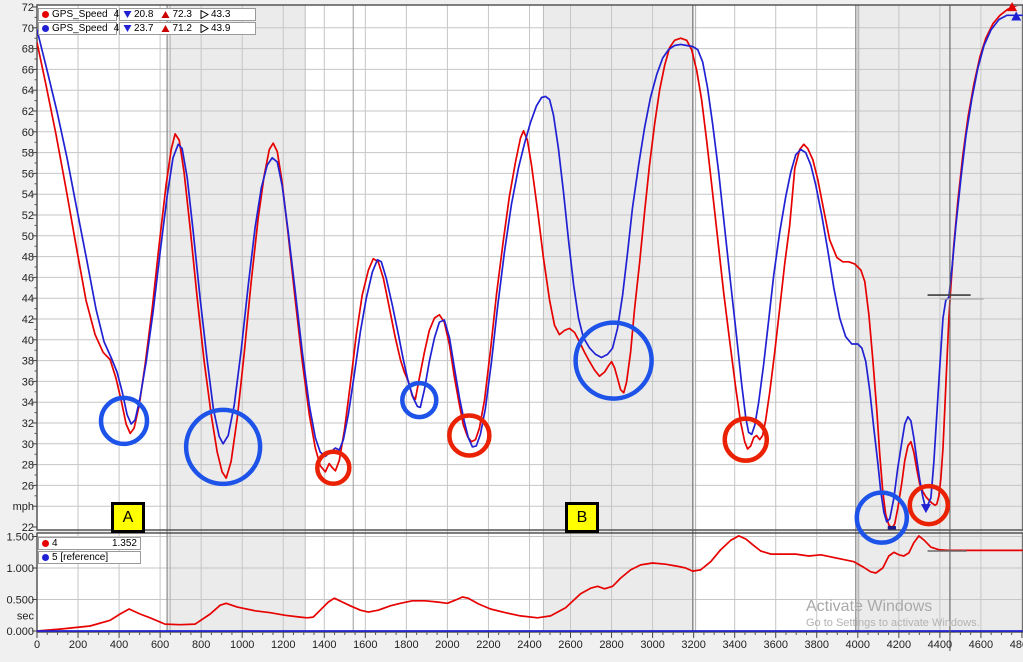 The height and width of the screenshot is (662, 1023). Describe the element at coordinates (220, 28) in the screenshot. I see `avg-value: 43.9` at that location.